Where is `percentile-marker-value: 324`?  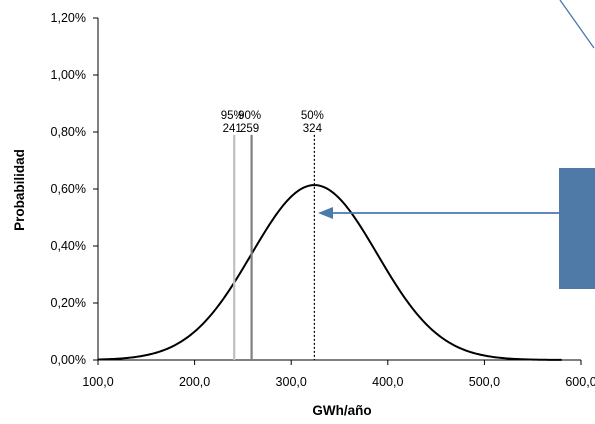 percentile-marker-value: 324 is located at coordinates (313, 129).